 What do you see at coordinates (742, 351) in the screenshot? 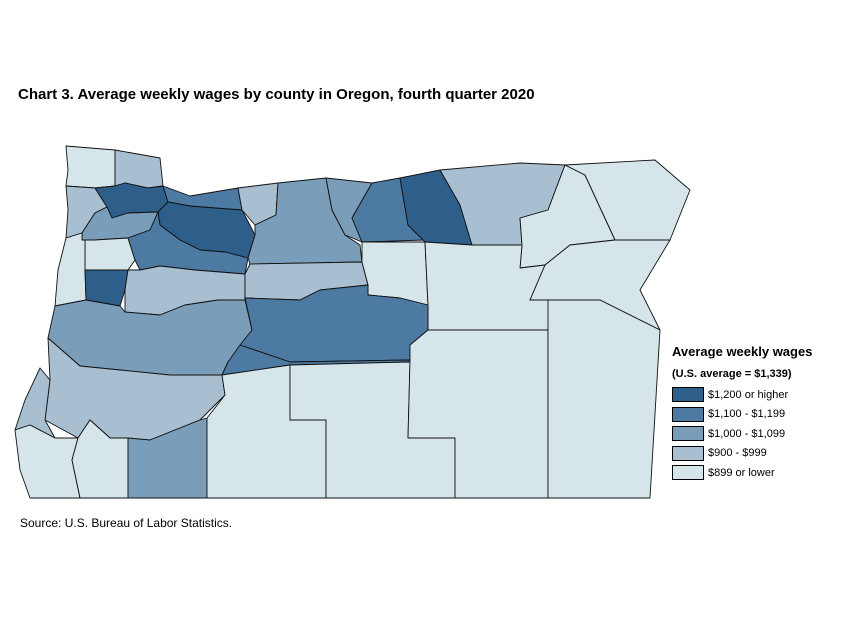
I see `legend-title: Average weekly wages` at bounding box center [742, 351].